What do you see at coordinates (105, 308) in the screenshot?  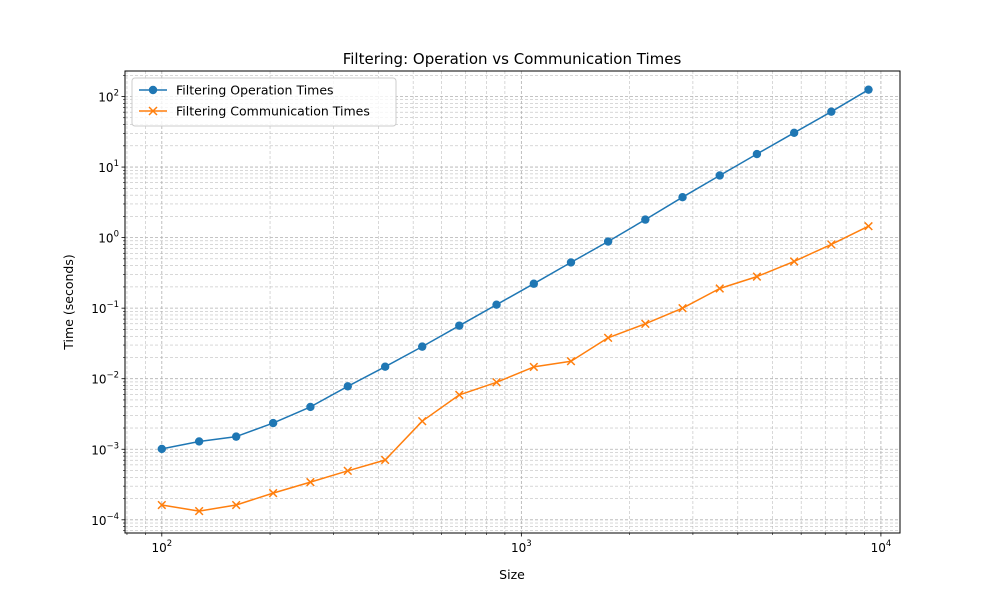 I see `y-tick-label: 10⁻¹` at bounding box center [105, 308].